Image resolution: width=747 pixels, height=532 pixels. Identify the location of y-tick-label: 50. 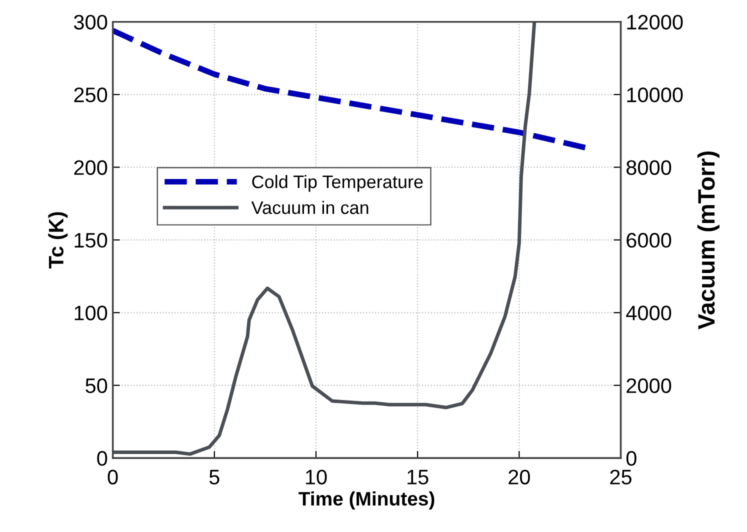
(97, 386).